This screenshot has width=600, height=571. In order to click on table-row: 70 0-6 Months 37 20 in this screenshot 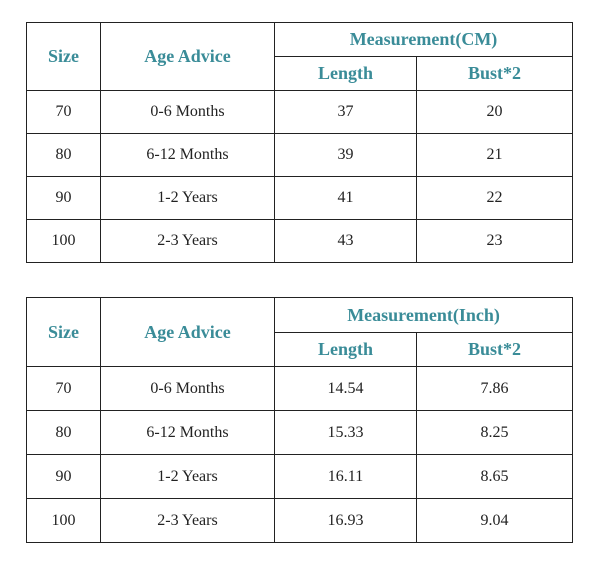, I will do `click(299, 112)`.